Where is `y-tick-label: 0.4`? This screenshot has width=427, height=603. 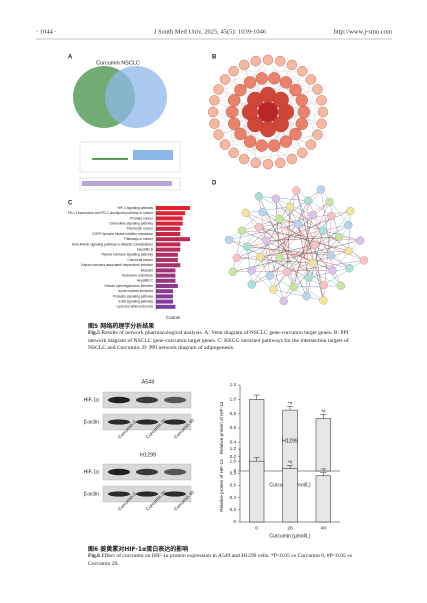
y-tick-label: 0.4 is located at coordinates (233, 442).